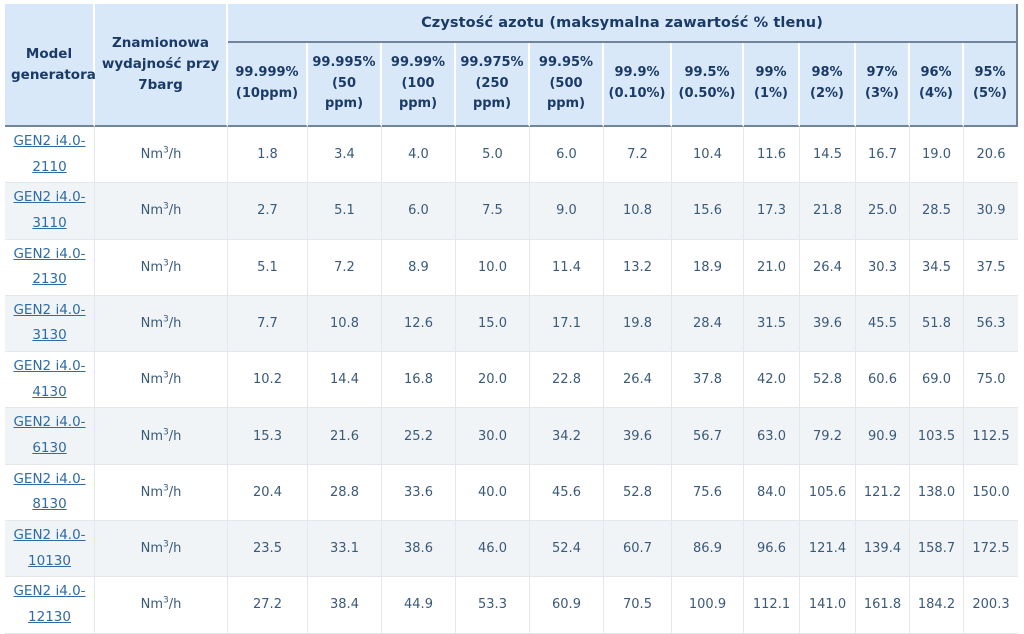  What do you see at coordinates (772, 267) in the screenshot?
I see `value-cell: 21.0` at bounding box center [772, 267].